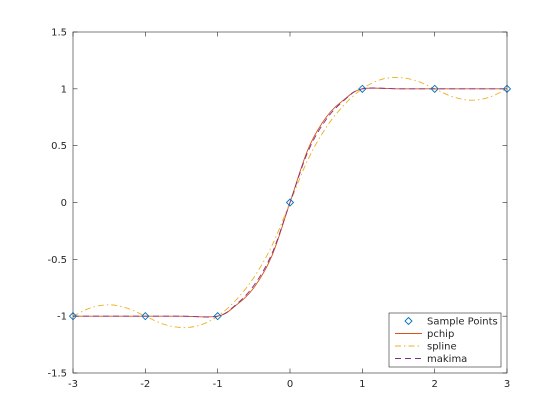 The width and height of the screenshot is (560, 420). Describe the element at coordinates (57, 374) in the screenshot. I see `y-tick-label: -1.5` at that location.